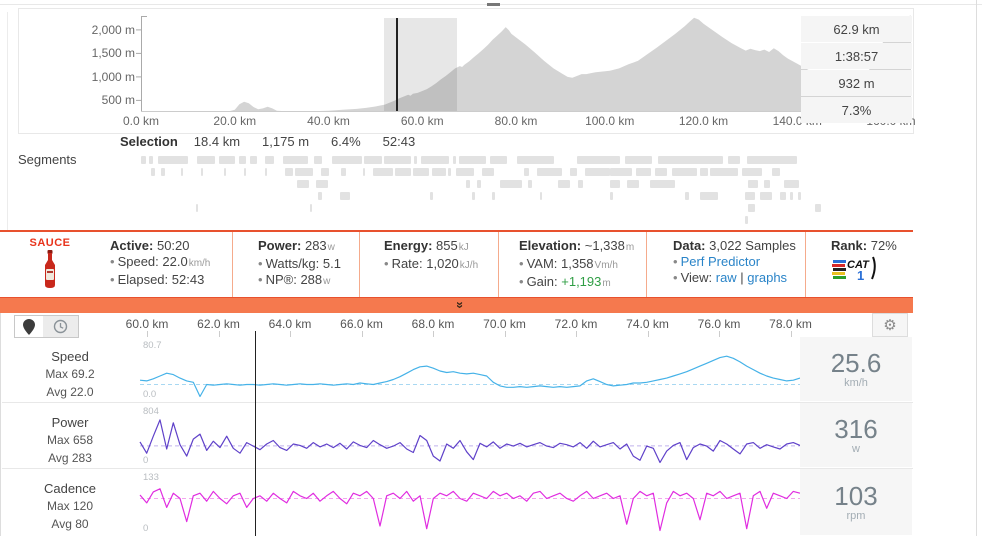  I want to click on time-view-toggle-button, so click(61, 326).